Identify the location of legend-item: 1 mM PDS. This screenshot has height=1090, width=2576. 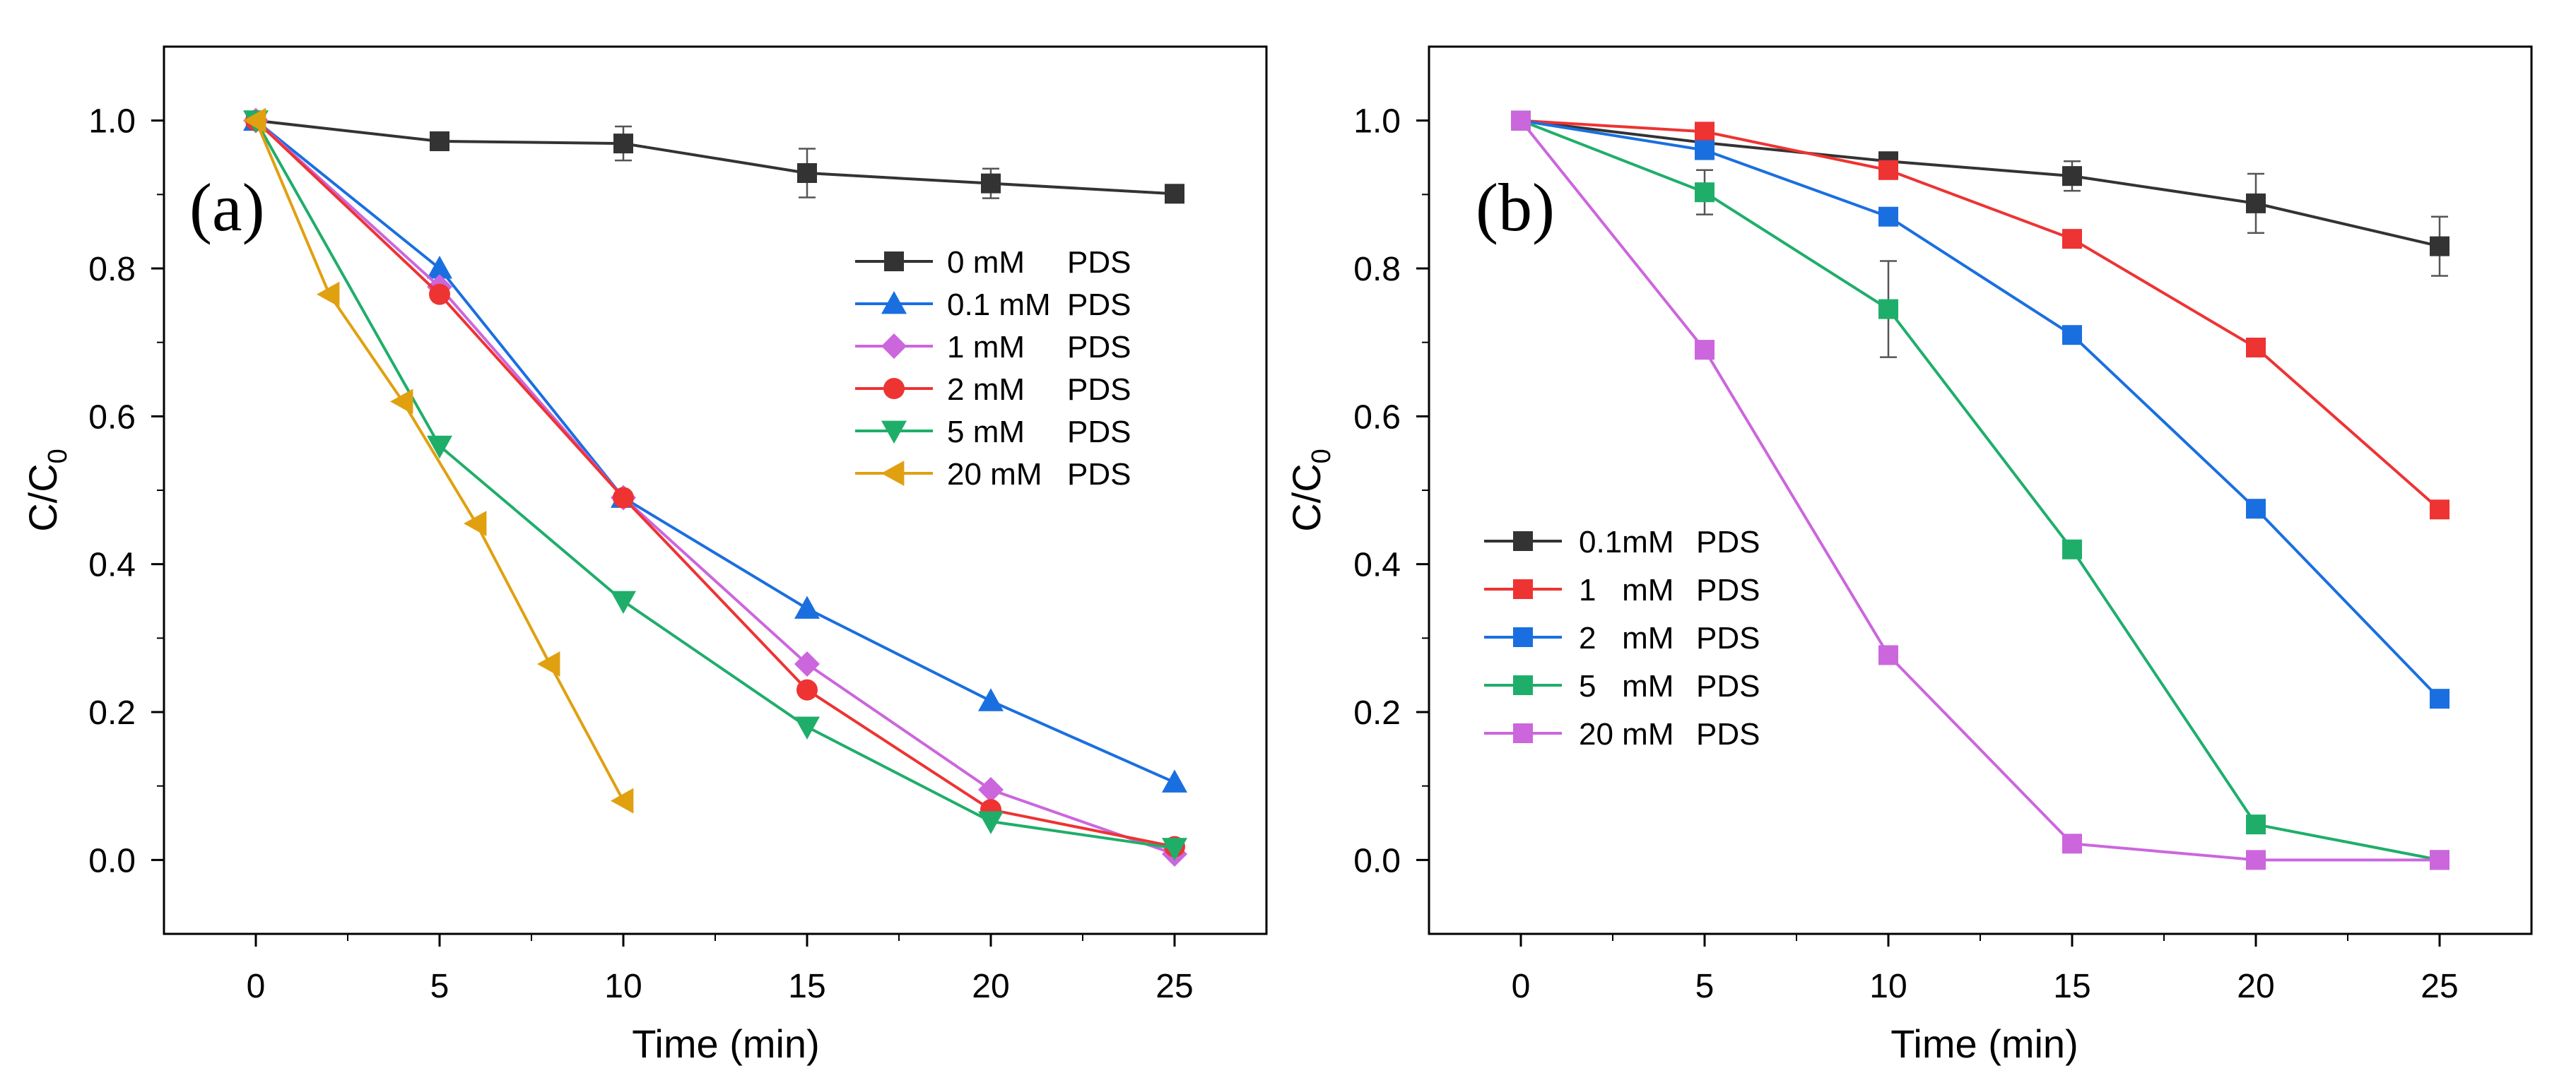
(993, 347).